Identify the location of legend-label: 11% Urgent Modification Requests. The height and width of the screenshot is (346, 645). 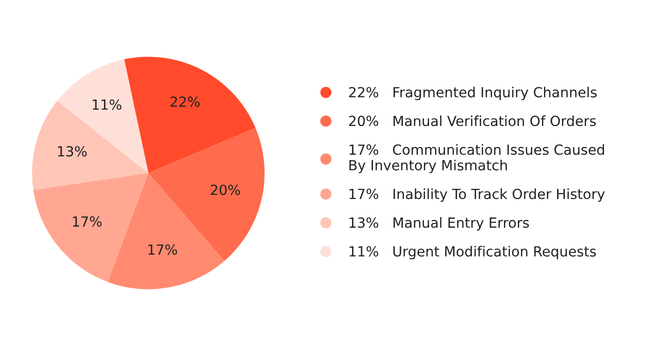
(473, 253).